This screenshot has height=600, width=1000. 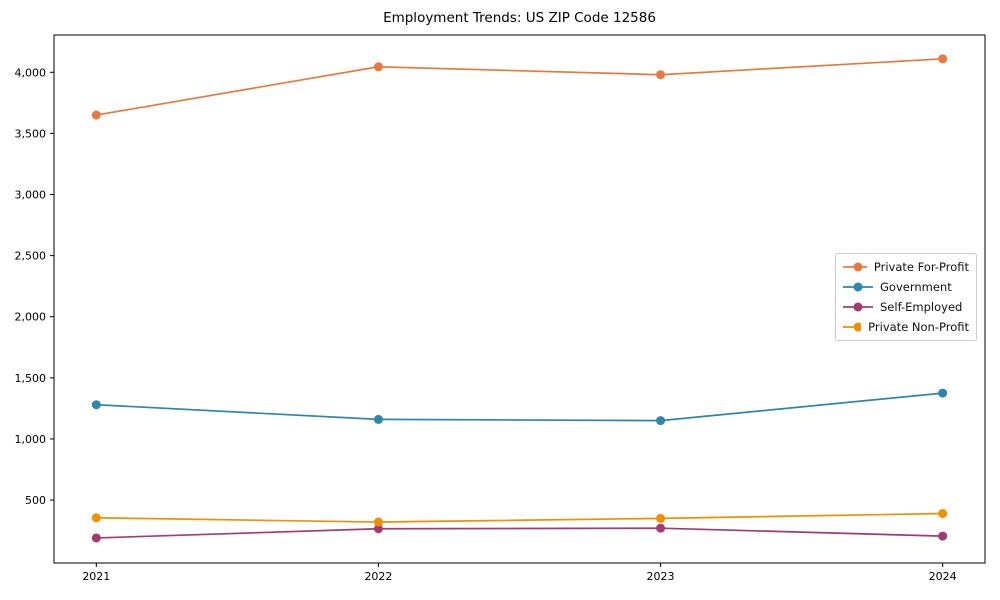 I want to click on y-tick-label: 3,000, so click(x=31, y=195).